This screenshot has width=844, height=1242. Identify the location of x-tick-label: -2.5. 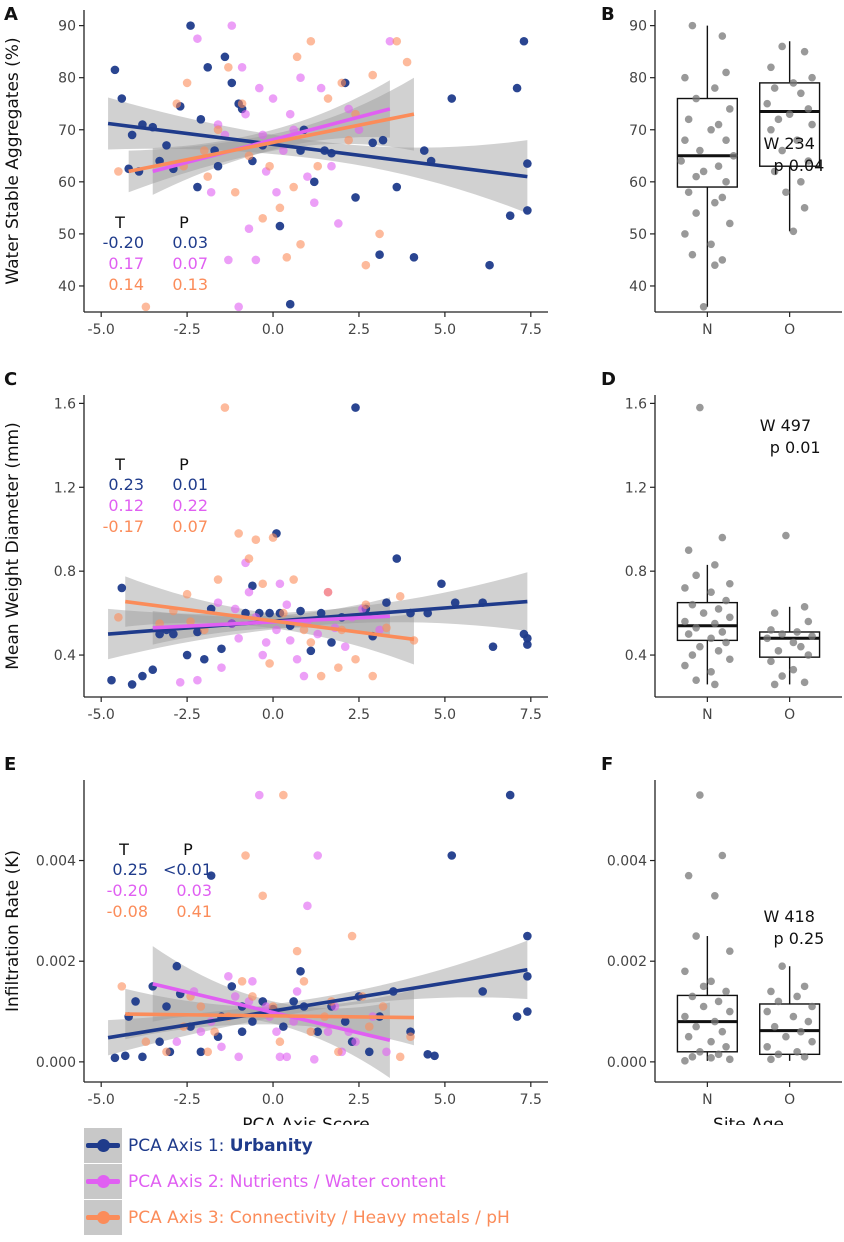
(186, 715).